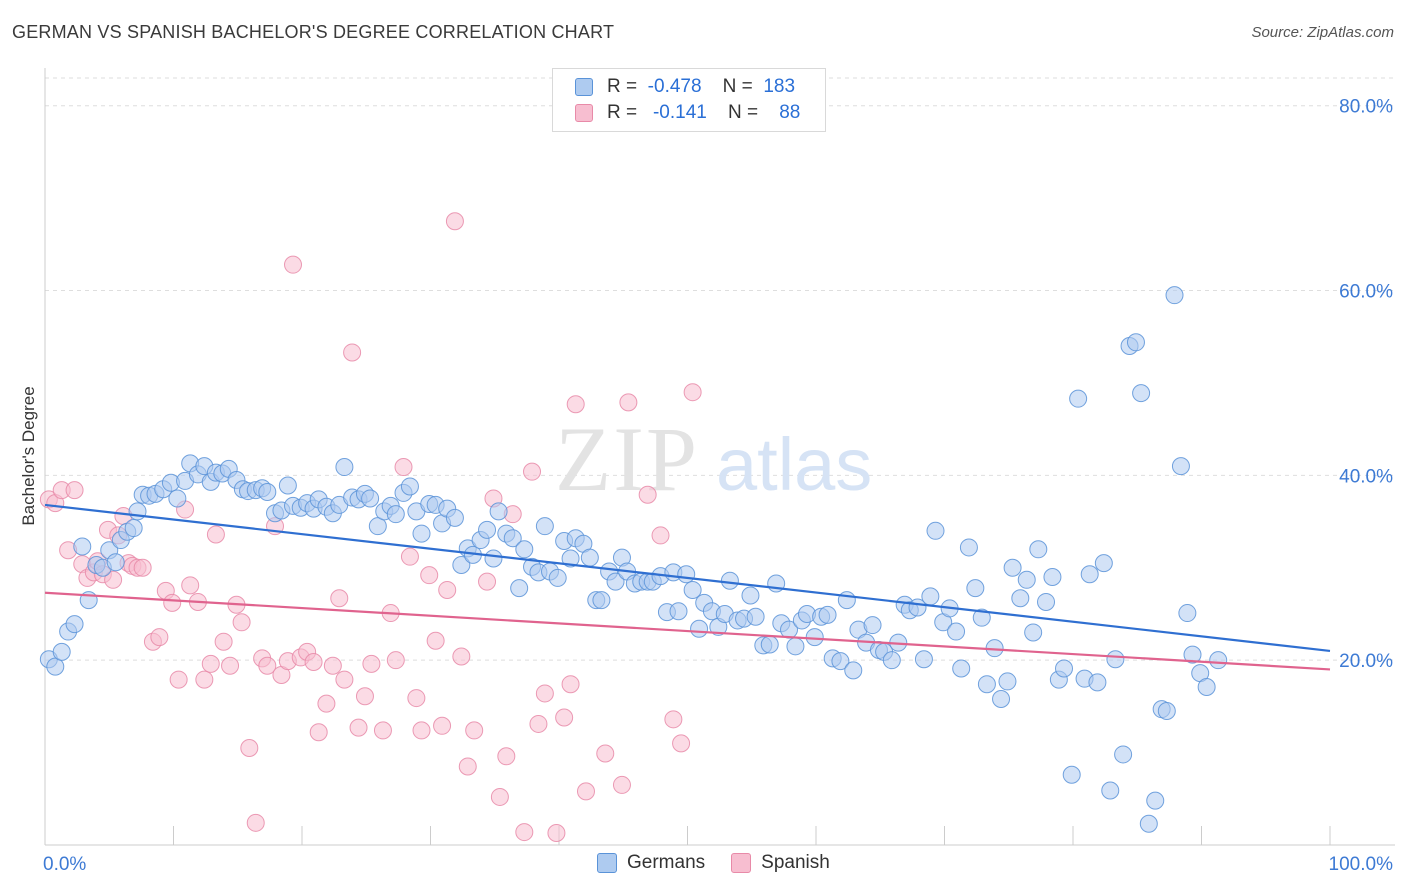  I want to click on legend-row-spanish: R = -0.141 N = 88, so click(687, 113).